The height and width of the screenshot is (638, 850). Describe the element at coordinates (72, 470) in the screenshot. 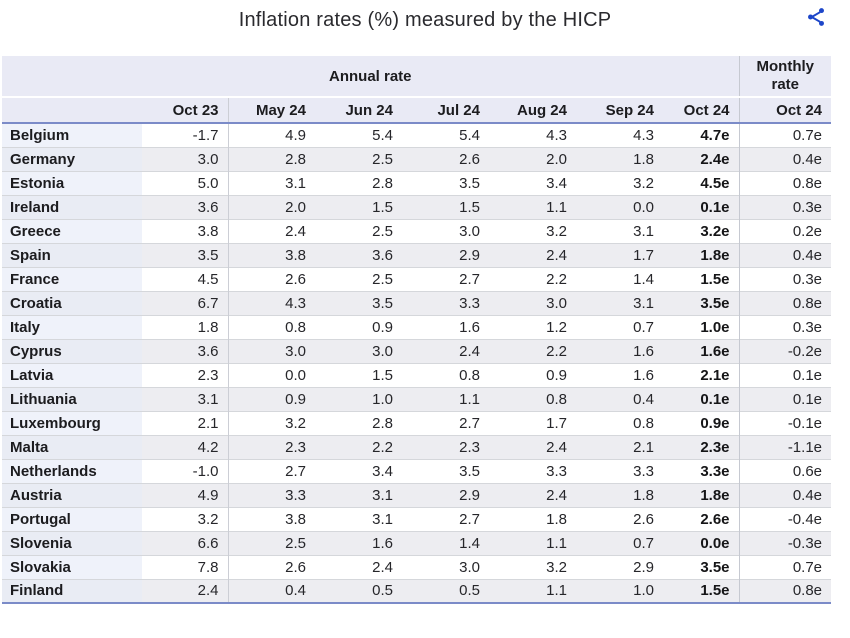

I see `country-name: Netherlands` at that location.